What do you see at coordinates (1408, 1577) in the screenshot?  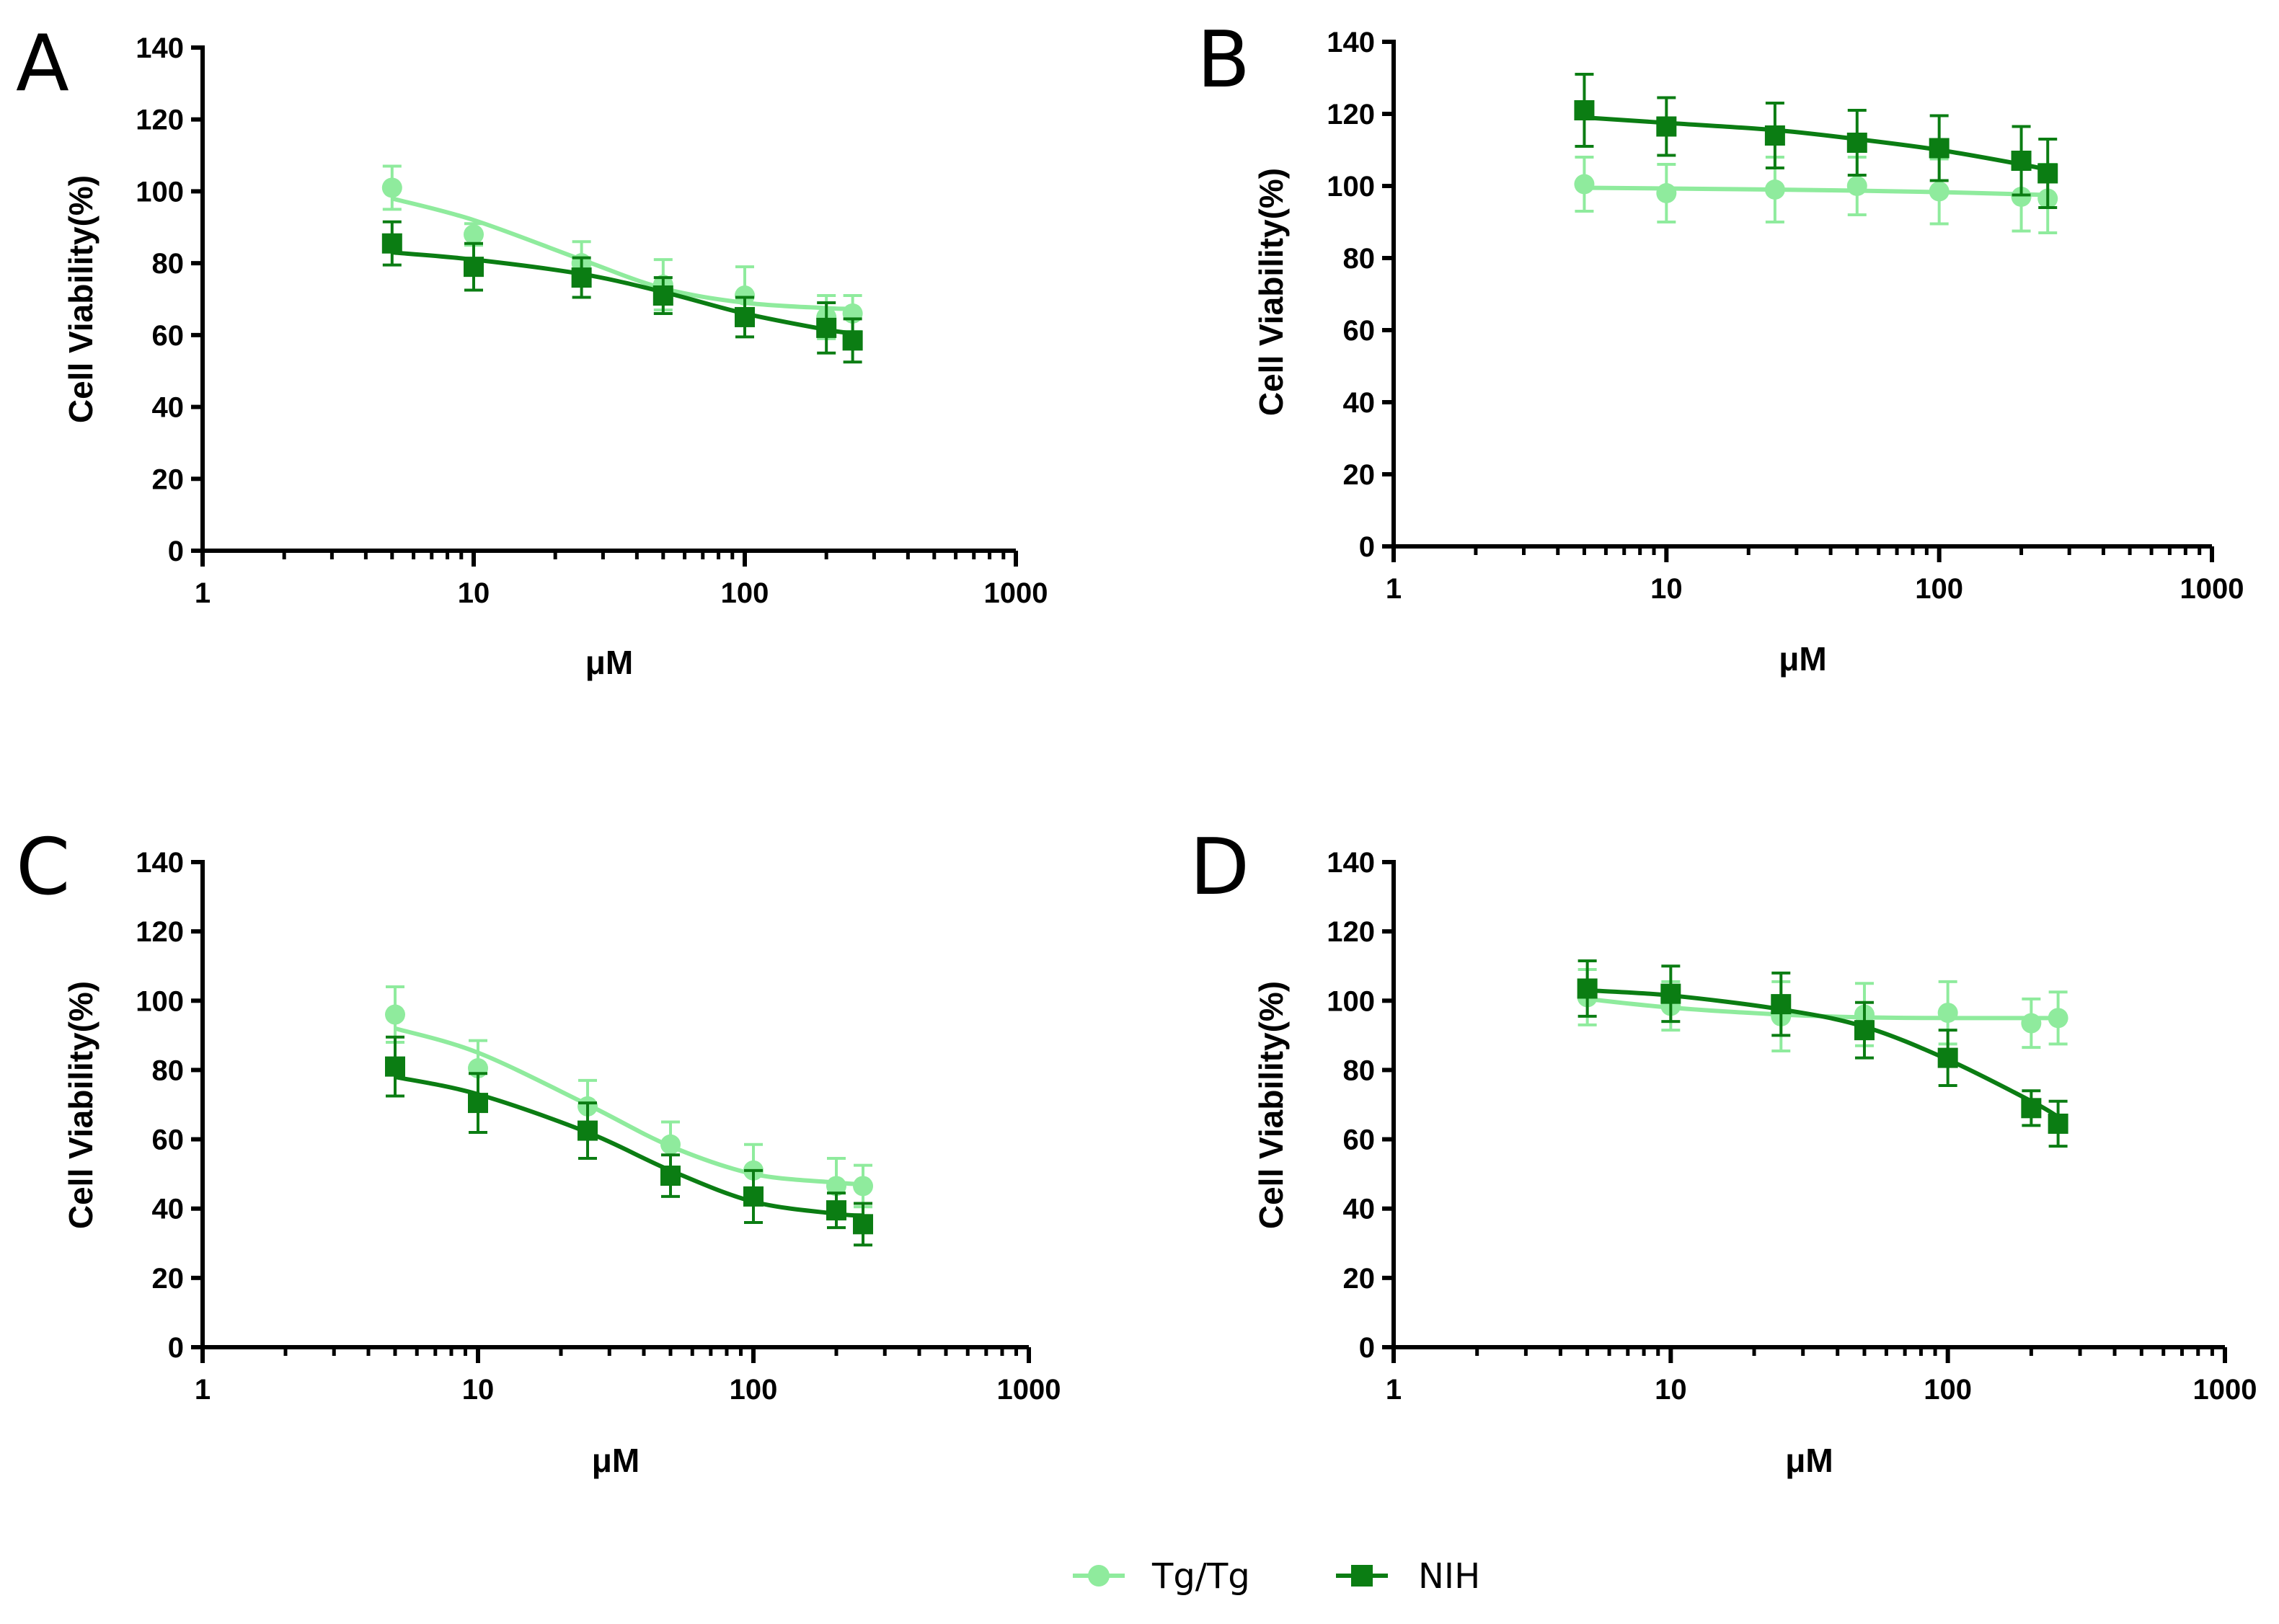 I see `legend-item-nih: NIH` at bounding box center [1408, 1577].